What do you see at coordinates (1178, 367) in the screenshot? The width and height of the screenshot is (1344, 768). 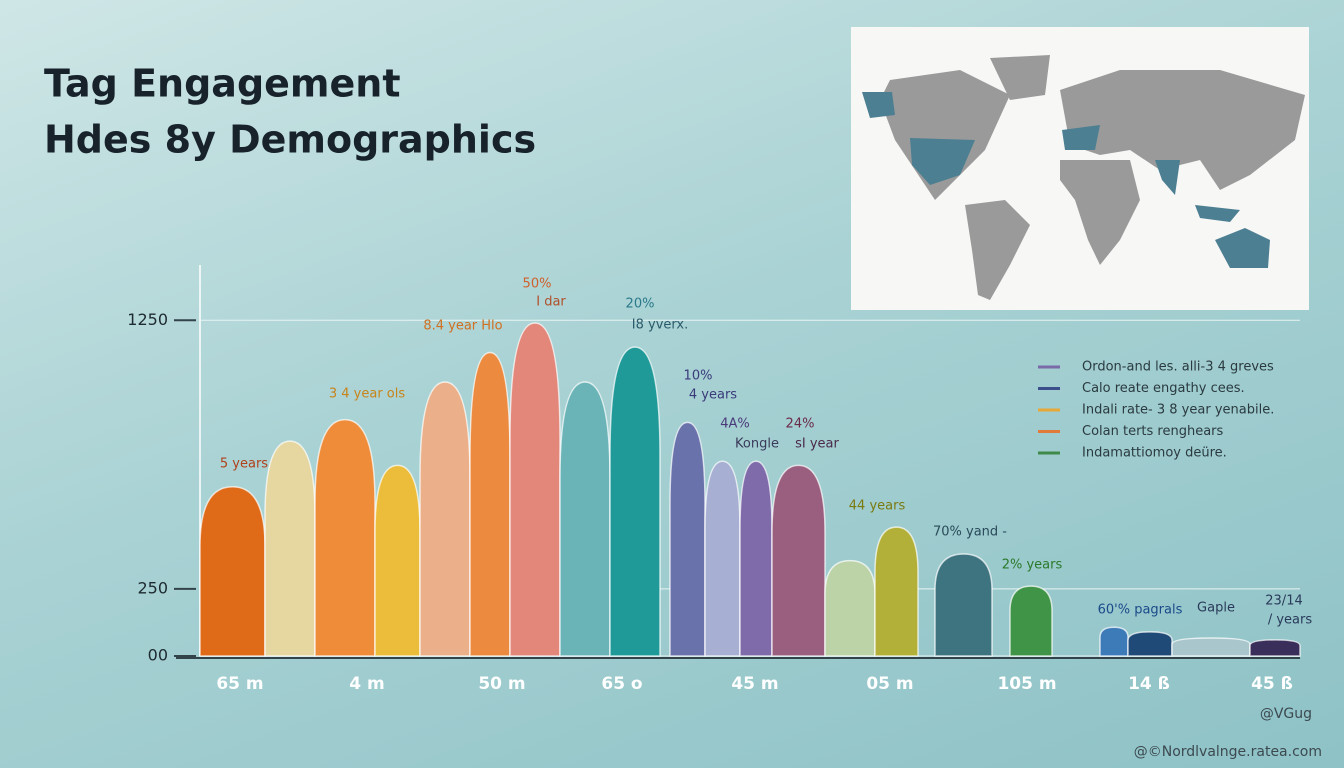 I see `legend-label: Ordon-and les. alli-3 4 greves` at bounding box center [1178, 367].